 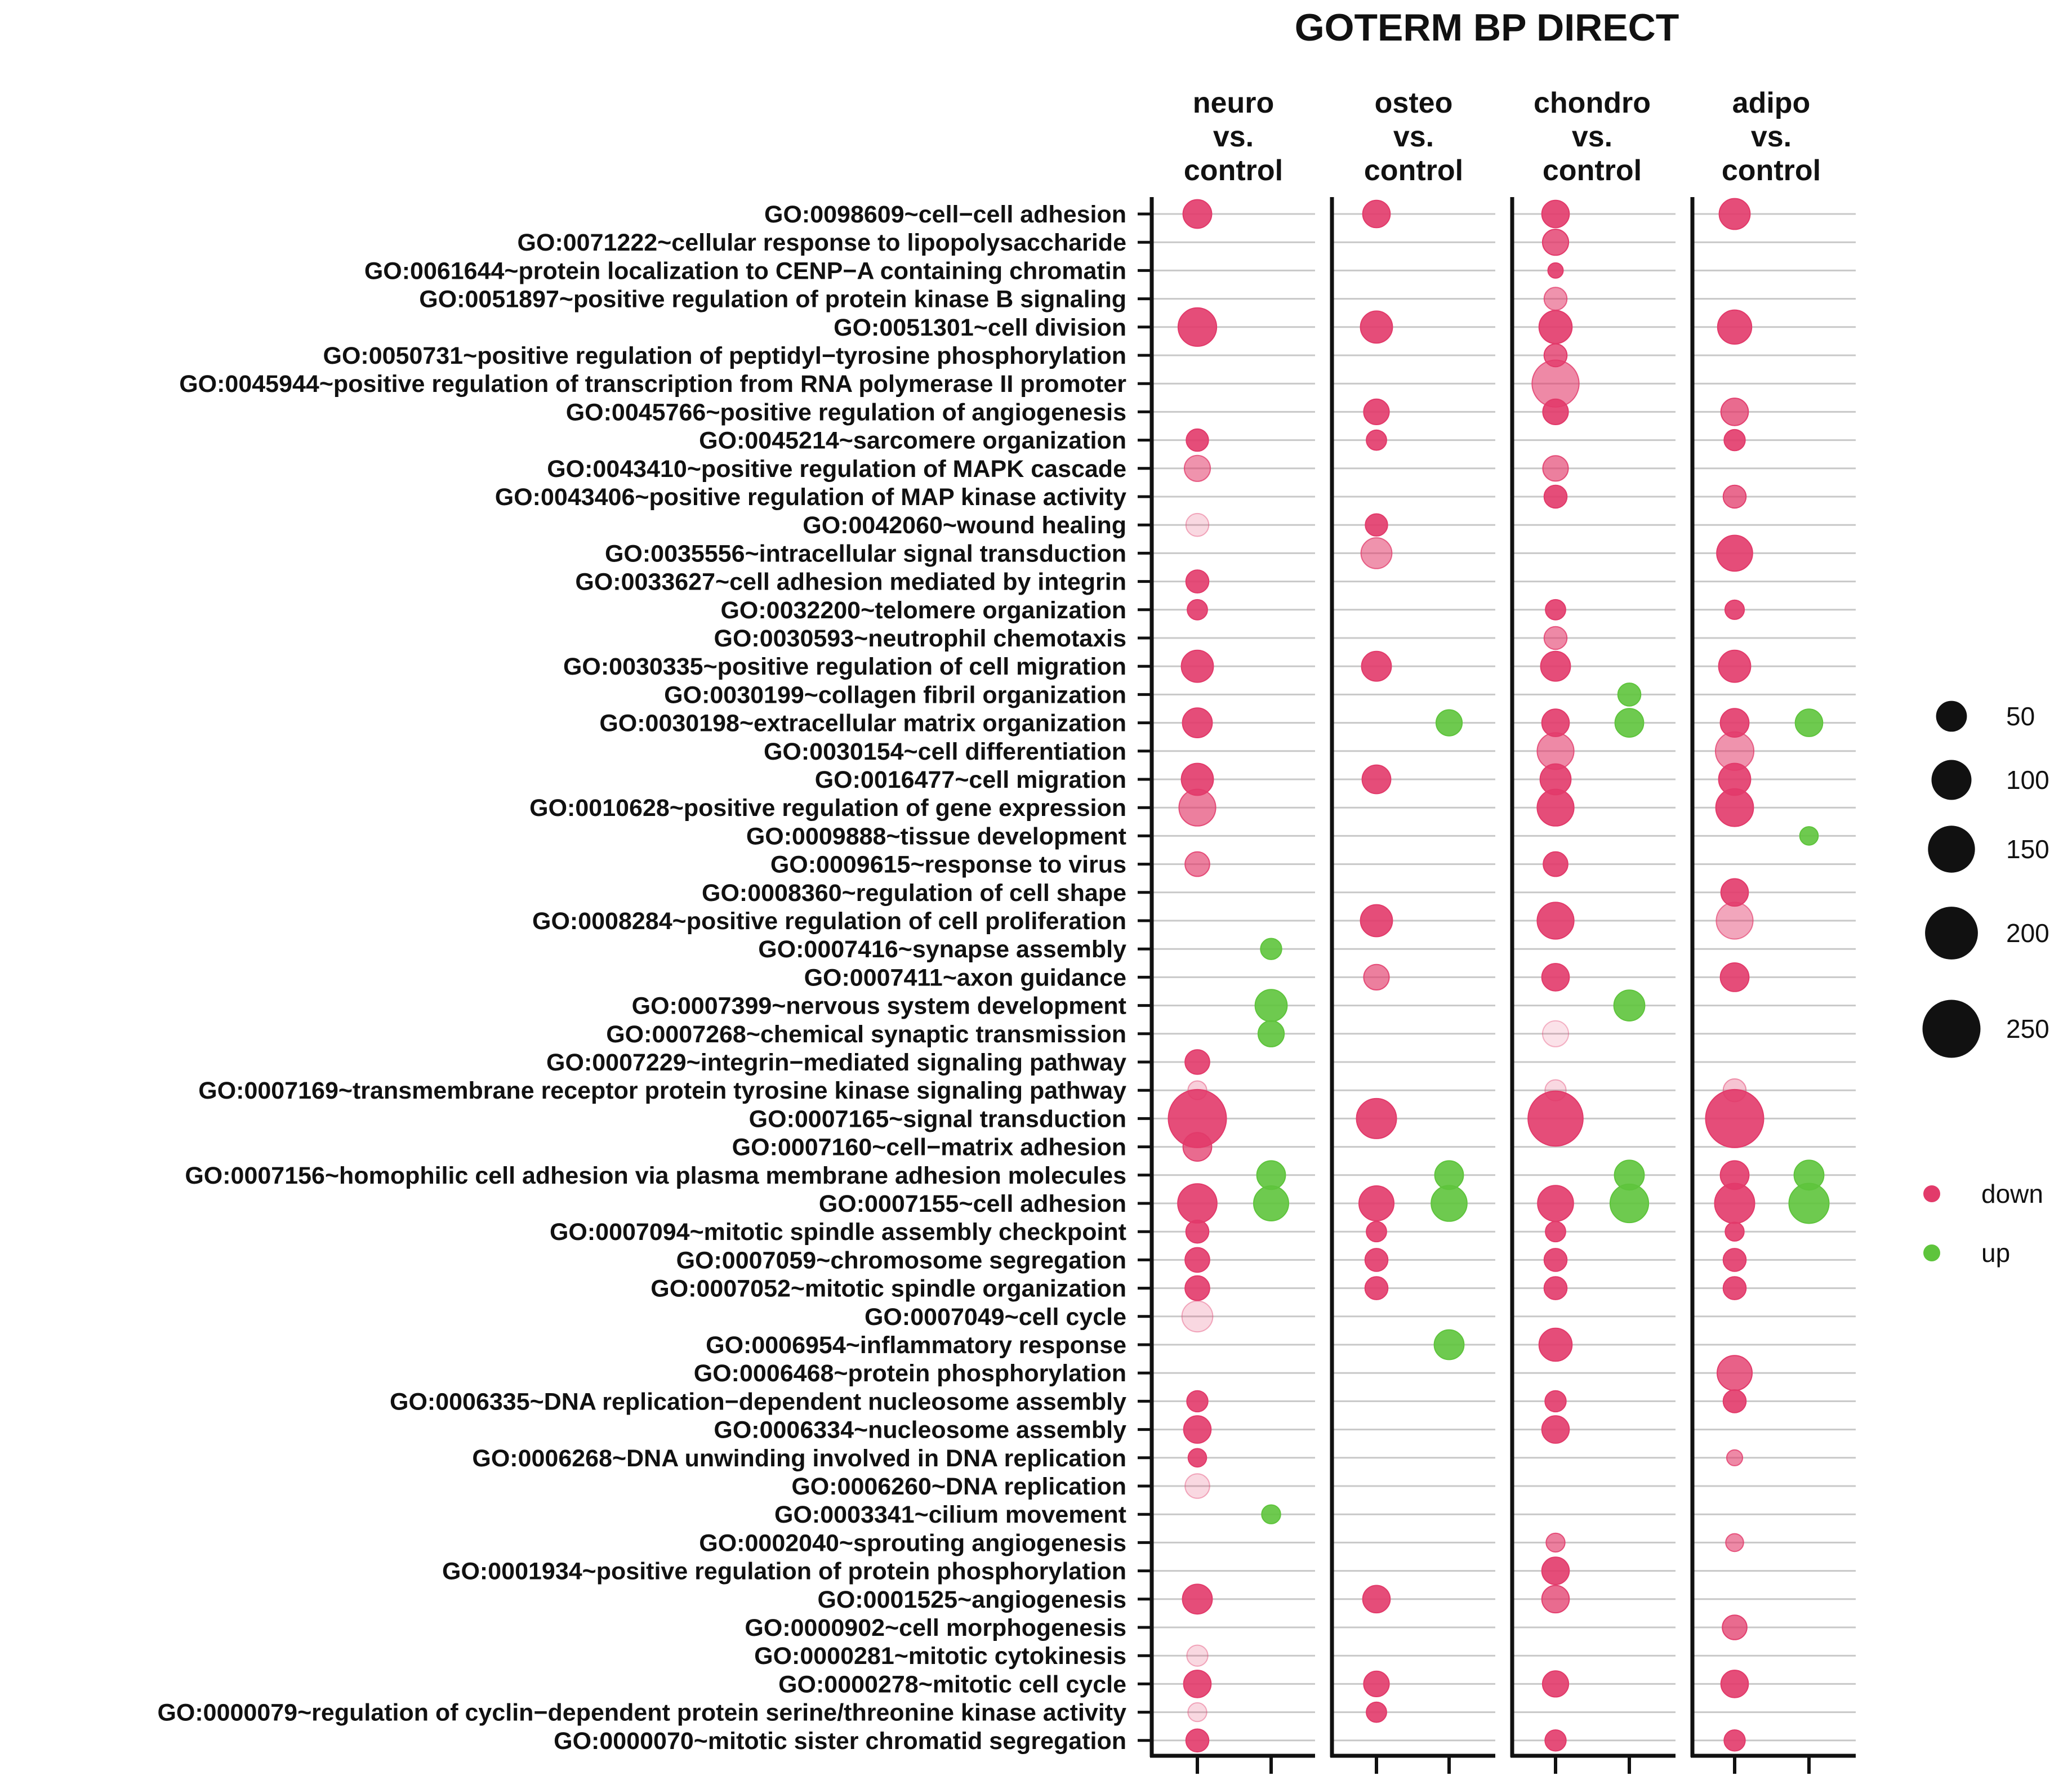 I want to click on term-label: GO:0000902~cell morphogenesis, so click(x=935, y=1627).